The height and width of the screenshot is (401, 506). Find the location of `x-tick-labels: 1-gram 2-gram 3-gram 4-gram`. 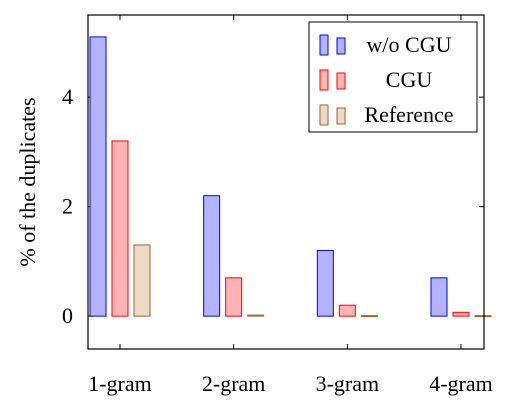

x-tick-labels: 1-gram 2-gram 3-gram 4-gram is located at coordinates (290, 383).